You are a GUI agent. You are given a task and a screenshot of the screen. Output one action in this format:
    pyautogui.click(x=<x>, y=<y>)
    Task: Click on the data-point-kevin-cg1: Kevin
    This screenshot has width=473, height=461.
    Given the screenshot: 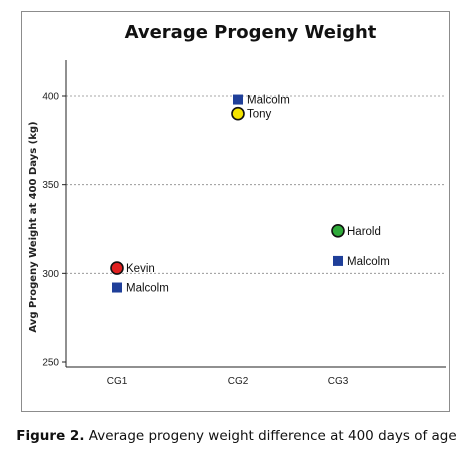 What is the action you would take?
    pyautogui.click(x=132, y=268)
    